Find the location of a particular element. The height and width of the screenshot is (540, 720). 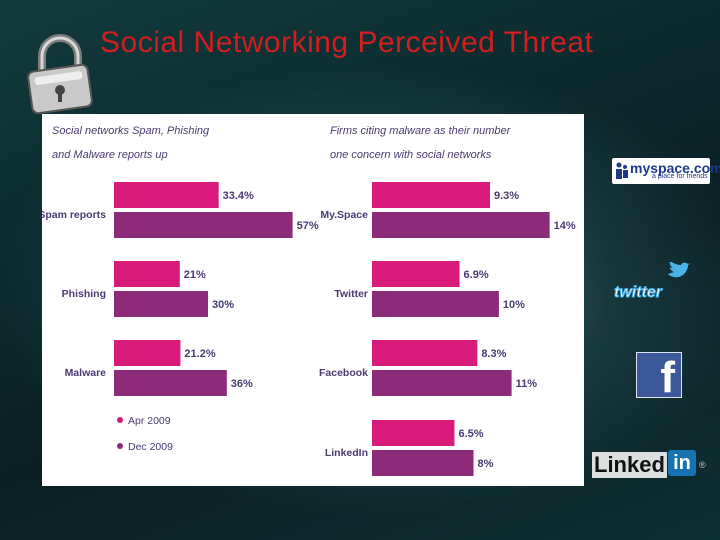

chart-2-data-label: 10% is located at coordinates (514, 305).